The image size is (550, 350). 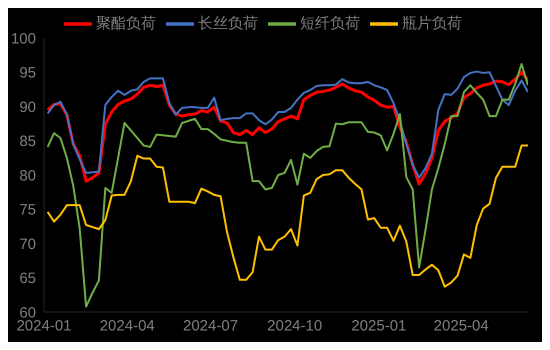 I want to click on legend-label: 聚酯负荷, so click(x=126, y=23).